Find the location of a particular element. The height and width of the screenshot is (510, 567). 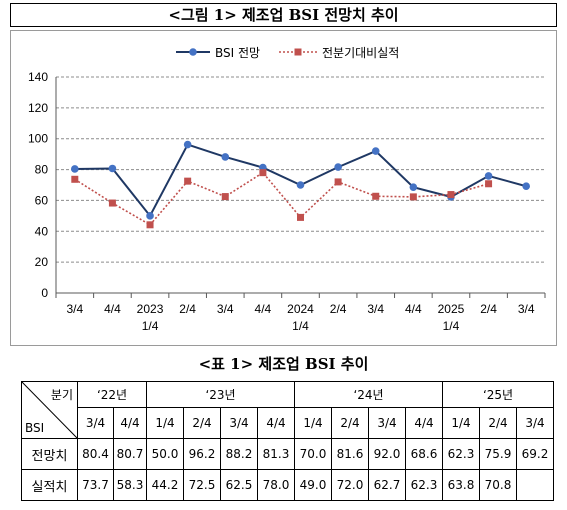

table-cell: 75.9 is located at coordinates (498, 454).